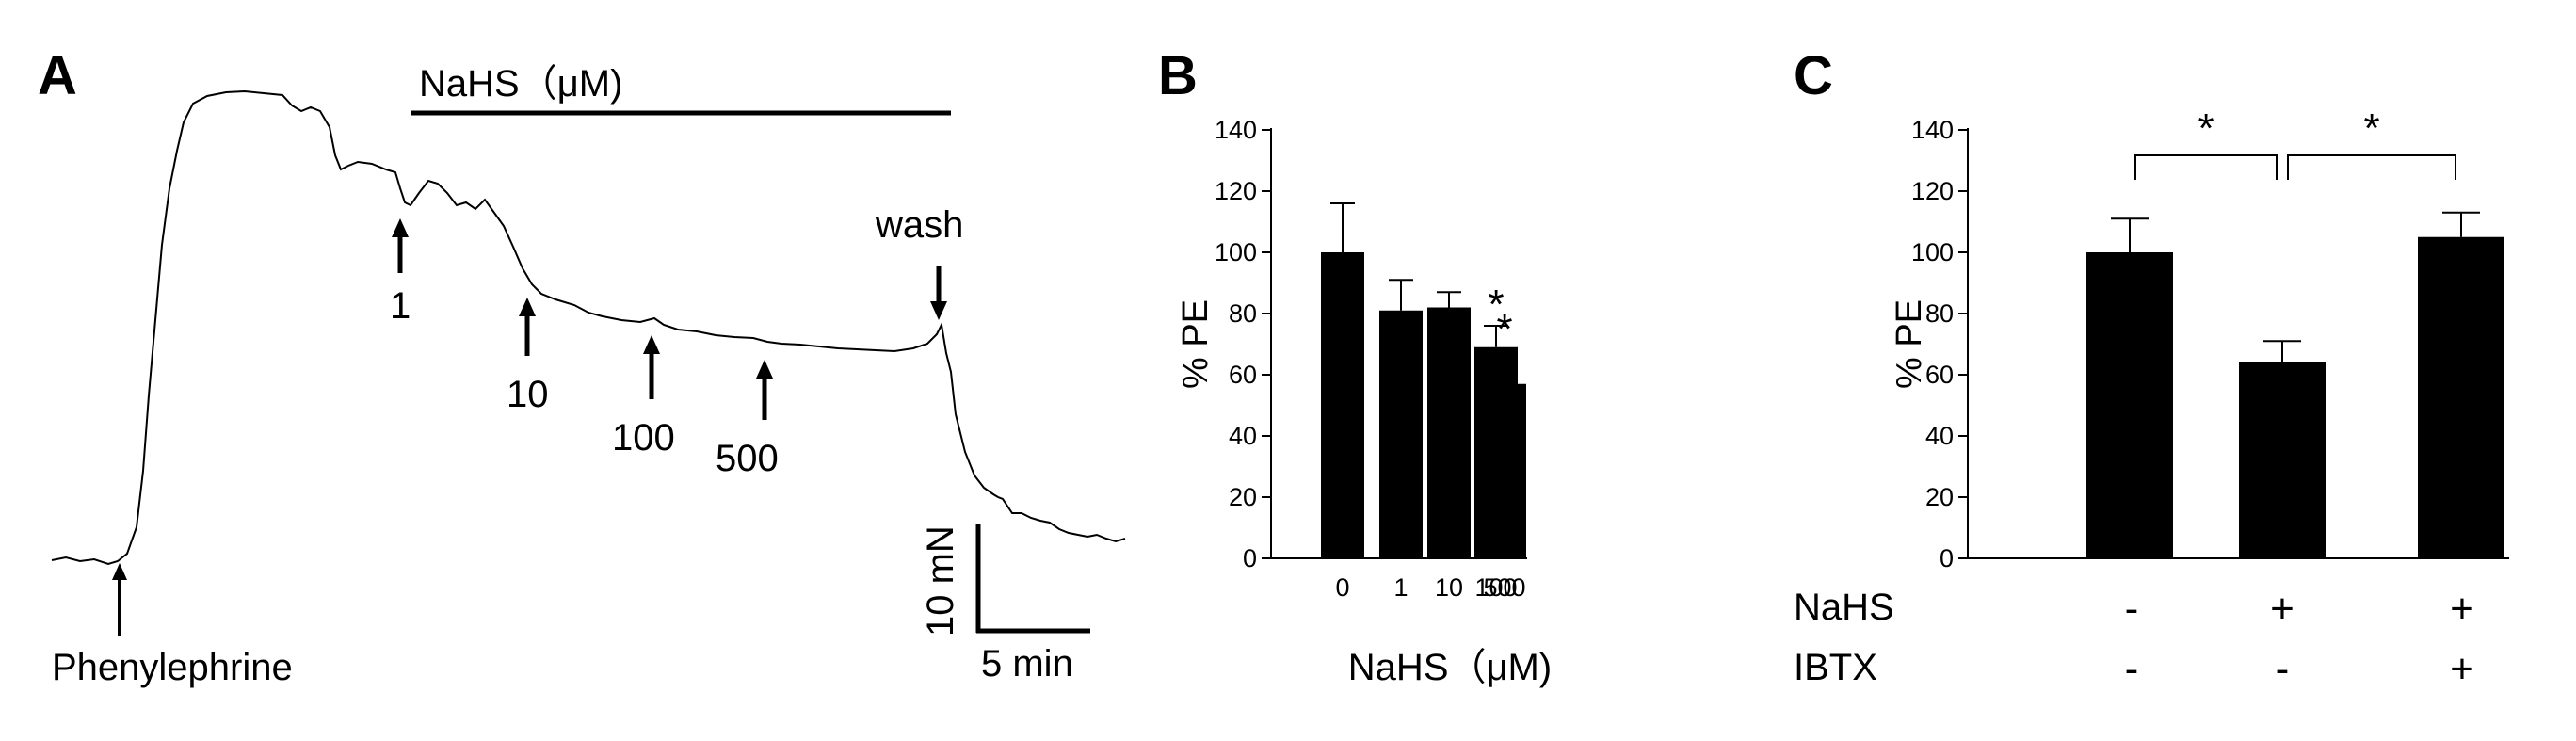 This screenshot has width=2576, height=741. Describe the element at coordinates (1947, 558) in the screenshot. I see `y-tick-label-c: 0` at that location.